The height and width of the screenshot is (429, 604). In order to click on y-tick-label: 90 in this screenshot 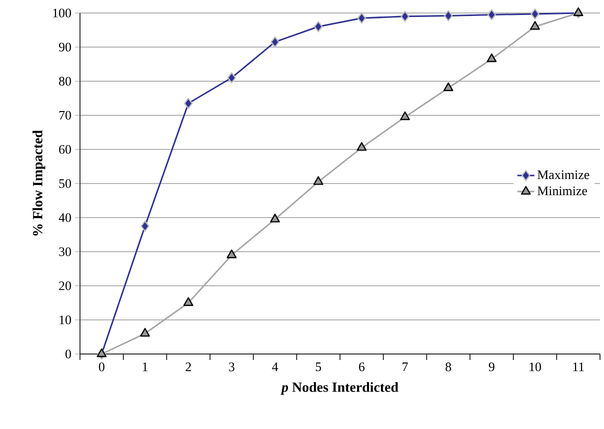, I will do `click(64, 47)`.